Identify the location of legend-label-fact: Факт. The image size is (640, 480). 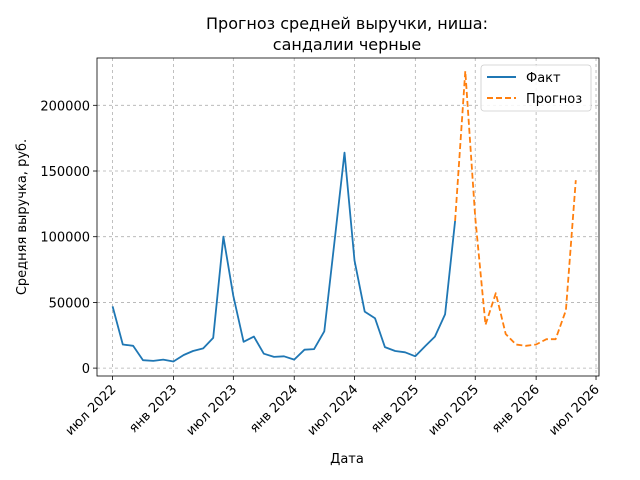
(543, 78).